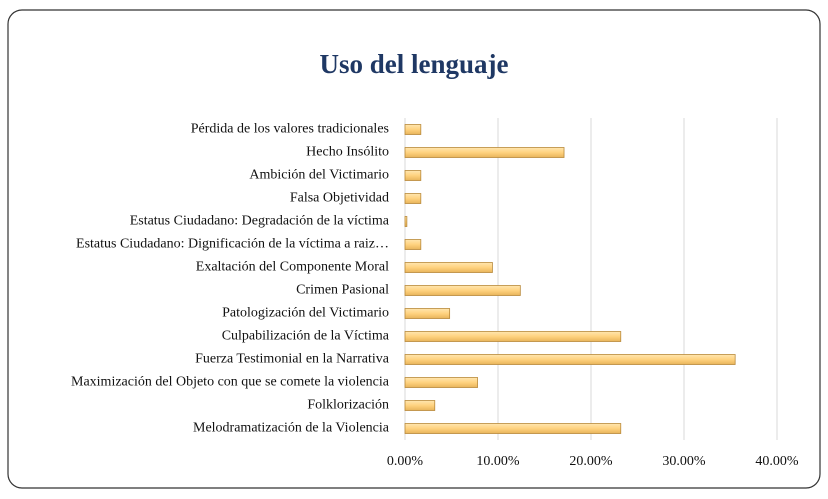  Describe the element at coordinates (292, 267) in the screenshot. I see `y-tick-label: Exaltación del Componente Moral` at that location.